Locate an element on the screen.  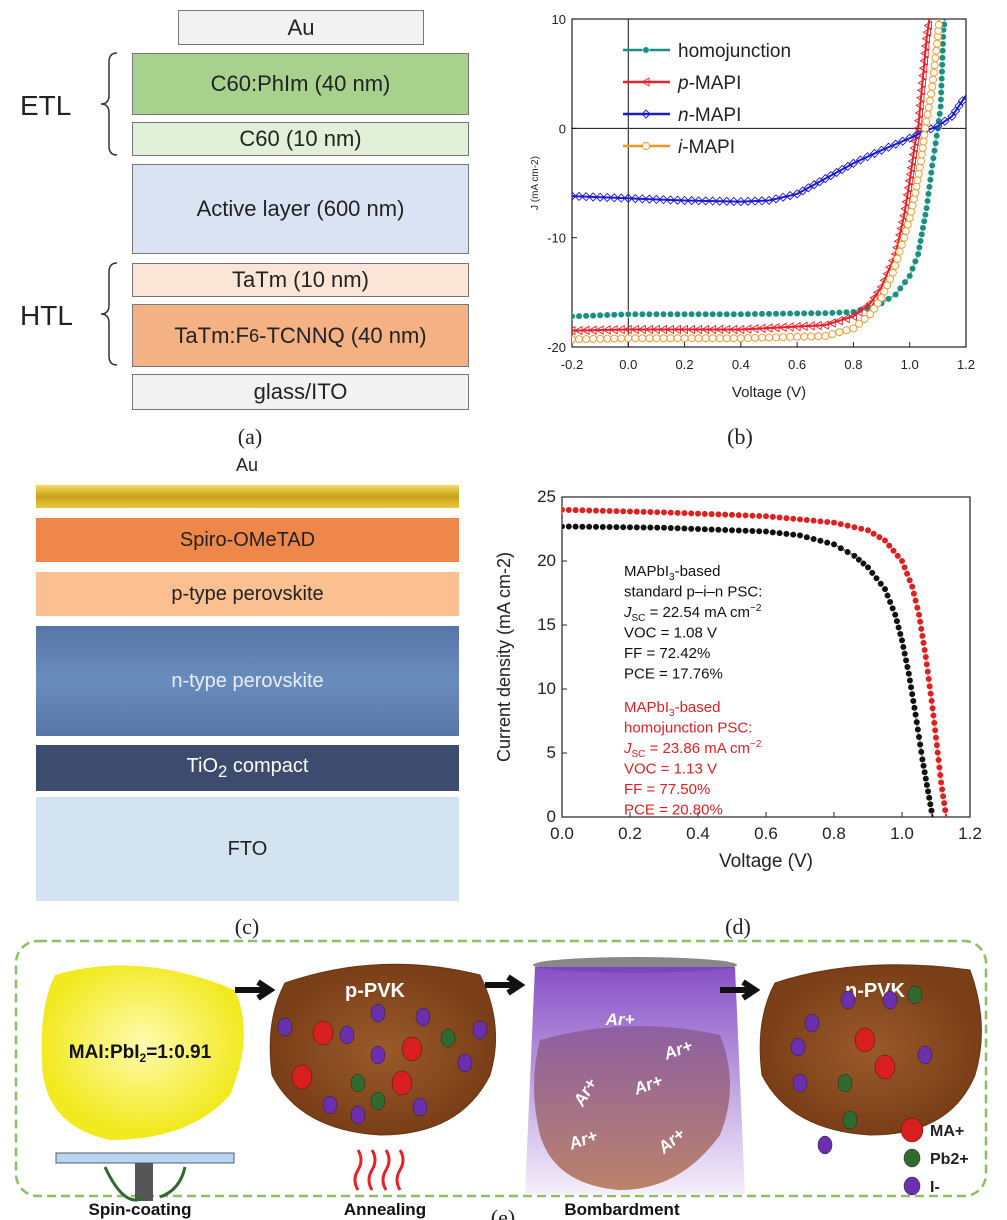
y-tick-label: 10 is located at coordinates (546, 688).